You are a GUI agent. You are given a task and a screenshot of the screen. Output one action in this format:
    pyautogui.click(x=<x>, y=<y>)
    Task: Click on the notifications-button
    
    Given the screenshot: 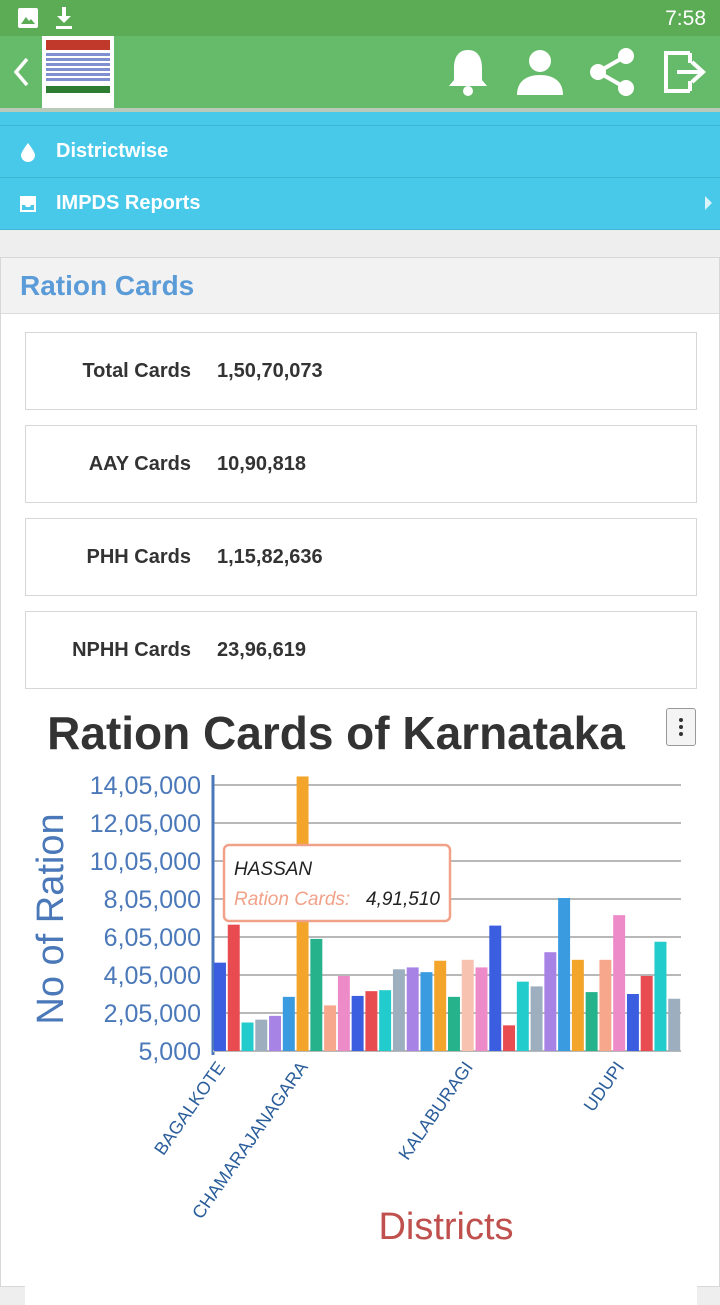 What is the action you would take?
    pyautogui.click(x=468, y=72)
    